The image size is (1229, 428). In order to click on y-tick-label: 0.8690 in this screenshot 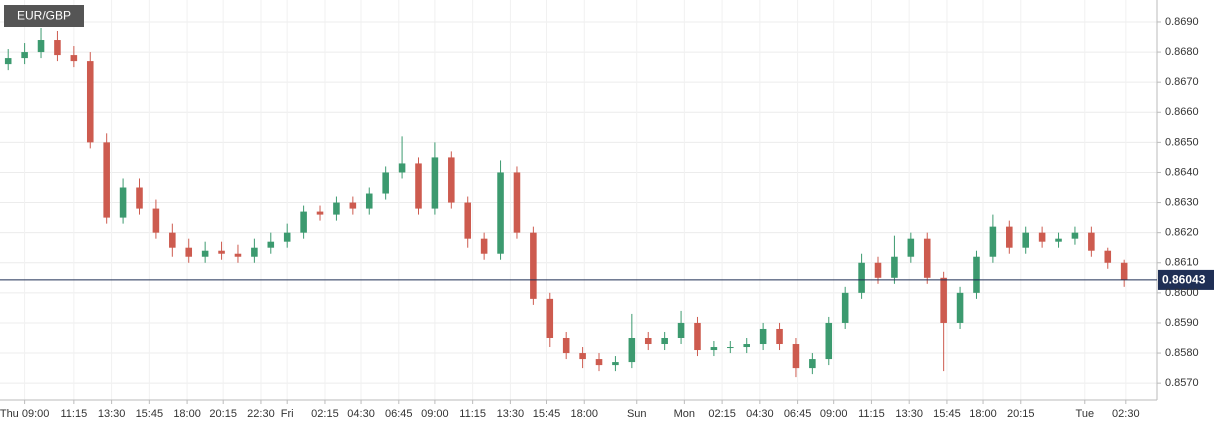, I will do `click(1182, 22)`.